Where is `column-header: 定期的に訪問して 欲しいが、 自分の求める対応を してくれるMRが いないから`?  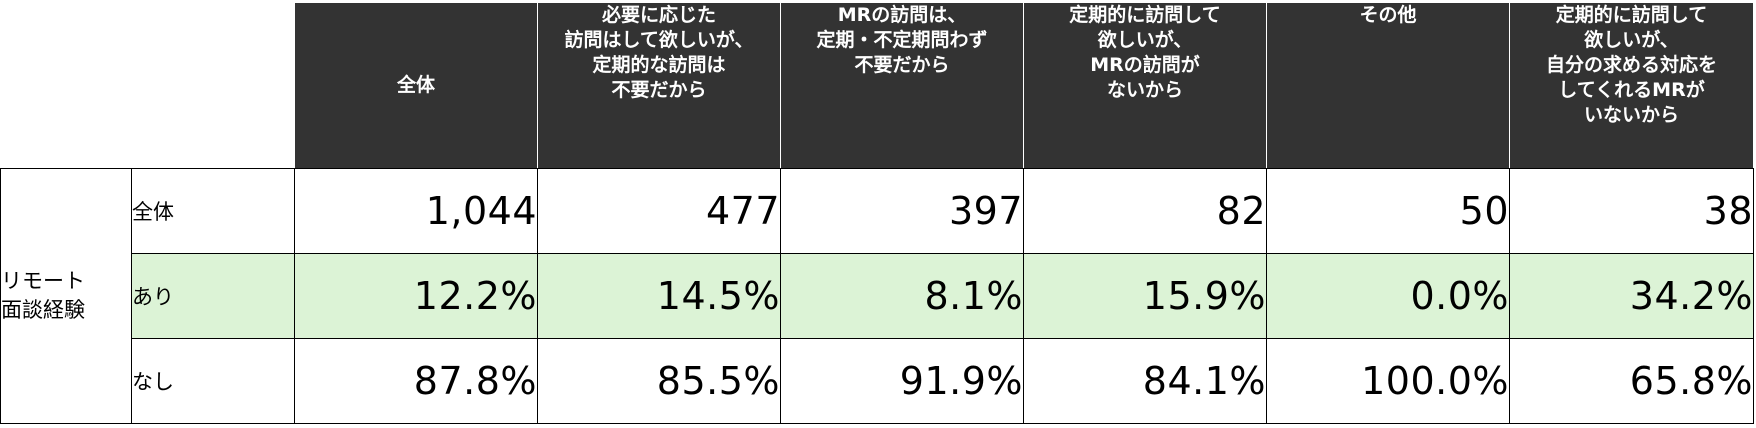
column-header: 定期的に訪問して 欲しいが、 自分の求める対応を してくれるMRが いないから is located at coordinates (1631, 85).